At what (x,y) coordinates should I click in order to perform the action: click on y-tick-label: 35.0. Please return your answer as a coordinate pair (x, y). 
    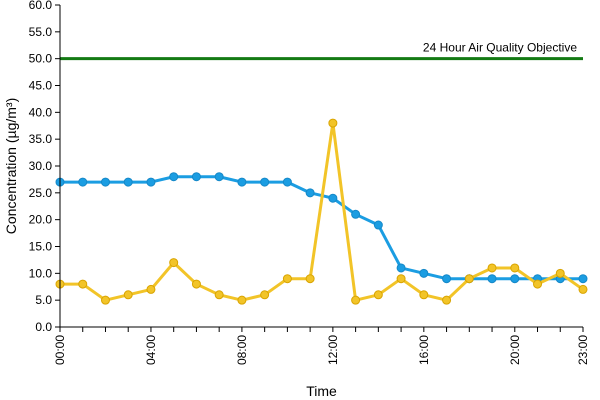
    Looking at the image, I should click on (41, 139).